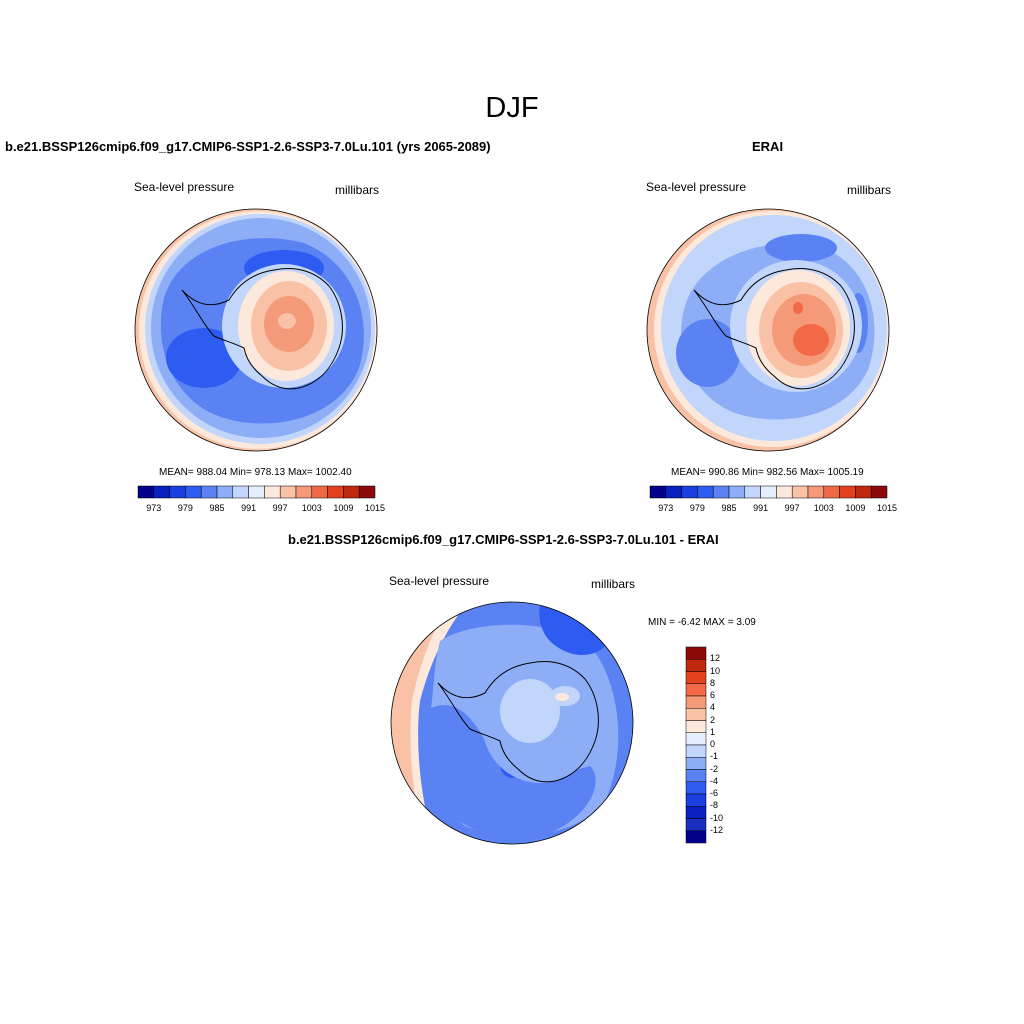 This screenshot has height=1024, width=1024. I want to click on model-colorbar-tick-label: 1009, so click(343, 508).